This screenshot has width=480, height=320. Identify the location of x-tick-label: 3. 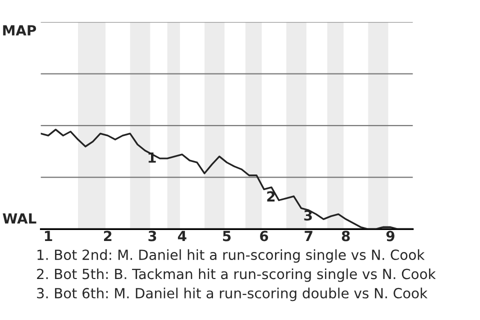
(152, 236).